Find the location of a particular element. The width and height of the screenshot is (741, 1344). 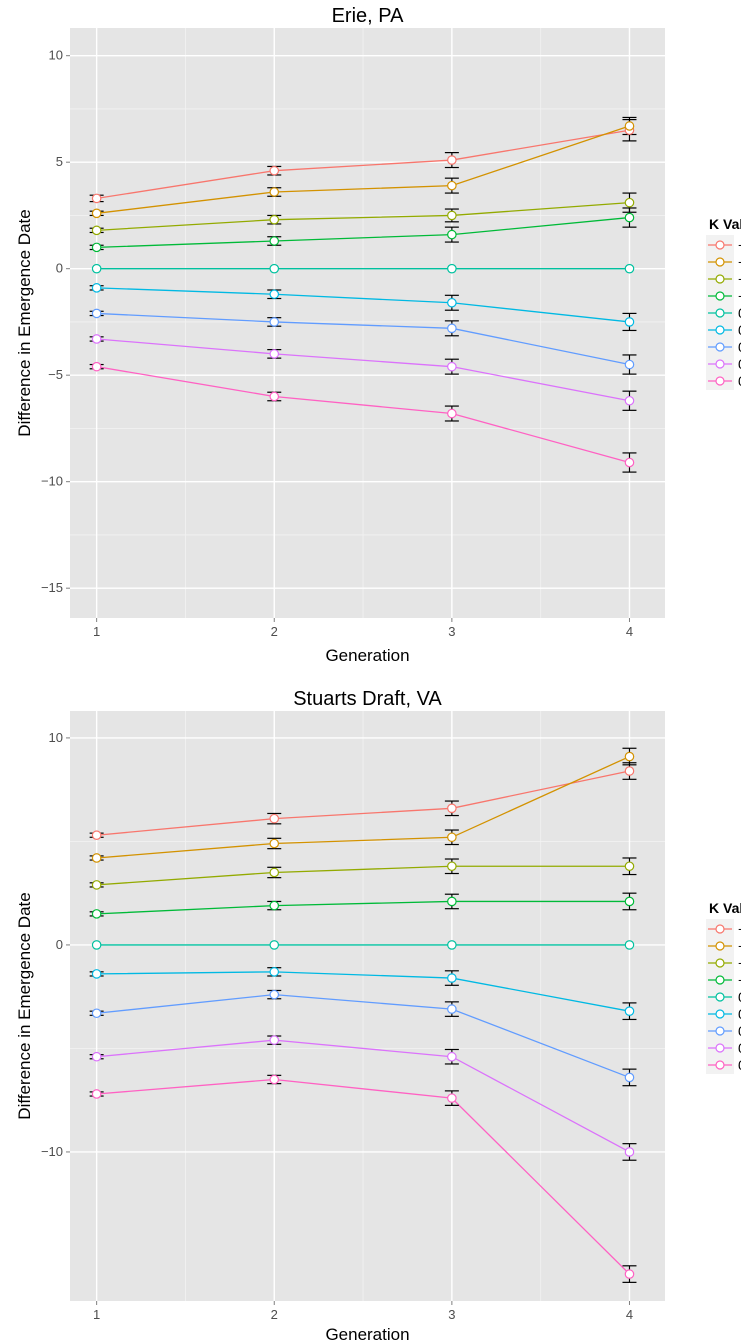

legend-label: −0.4 is located at coordinates (739, 245).